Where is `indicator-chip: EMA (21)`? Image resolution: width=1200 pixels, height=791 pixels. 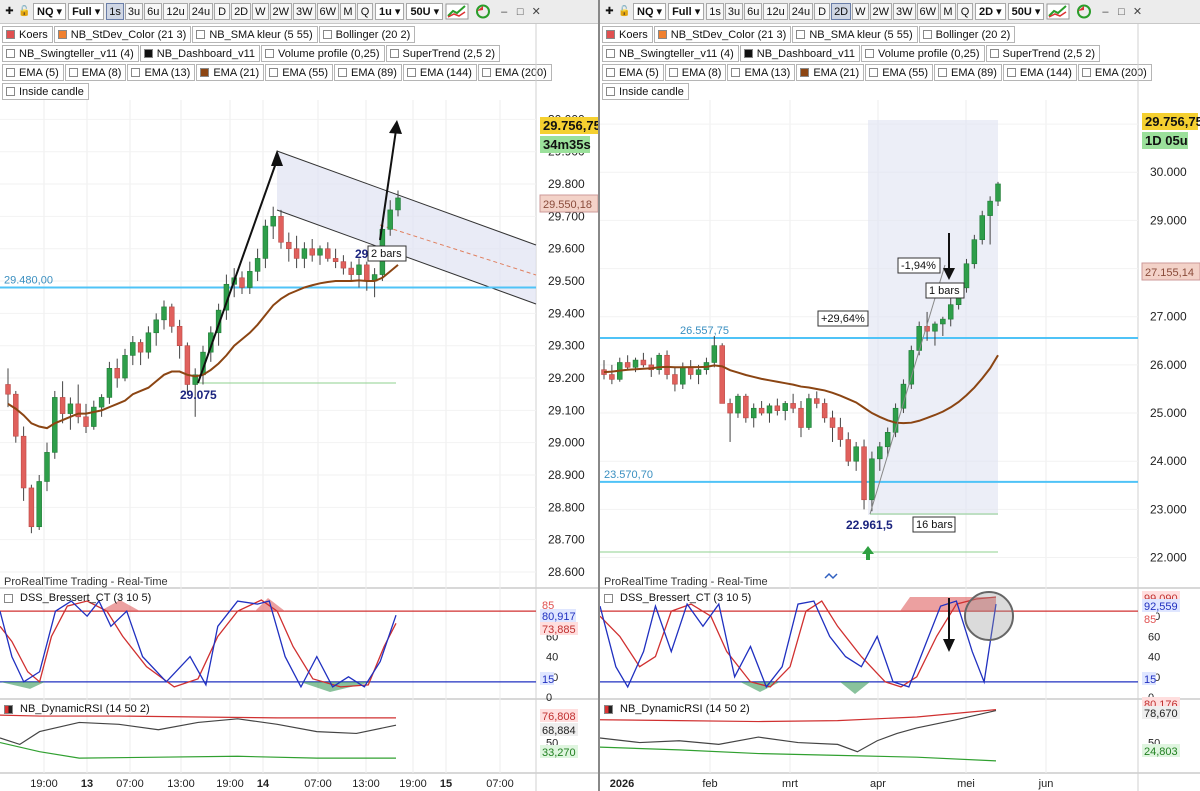 indicator-chip: EMA (21) is located at coordinates (830, 72).